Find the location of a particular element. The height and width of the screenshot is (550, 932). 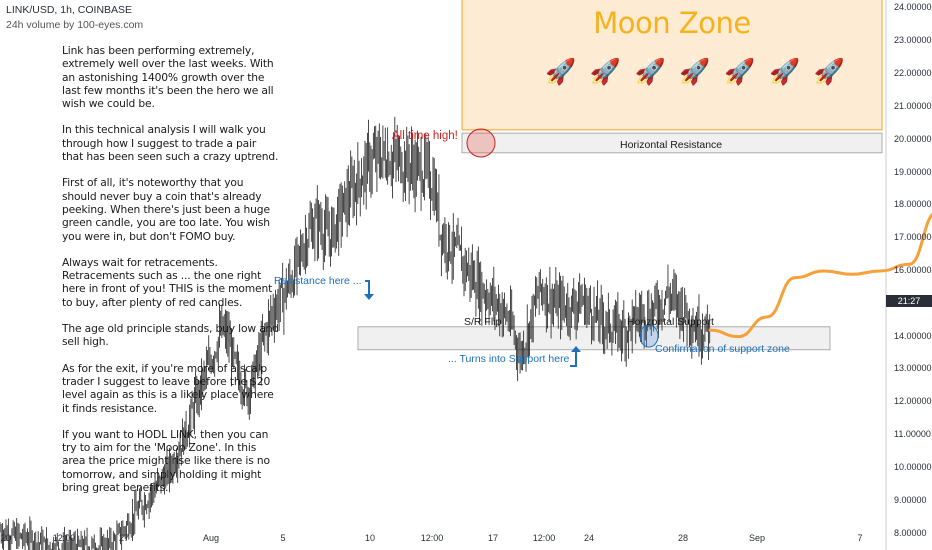

horizontal-resistance-zone is located at coordinates (672, 143).